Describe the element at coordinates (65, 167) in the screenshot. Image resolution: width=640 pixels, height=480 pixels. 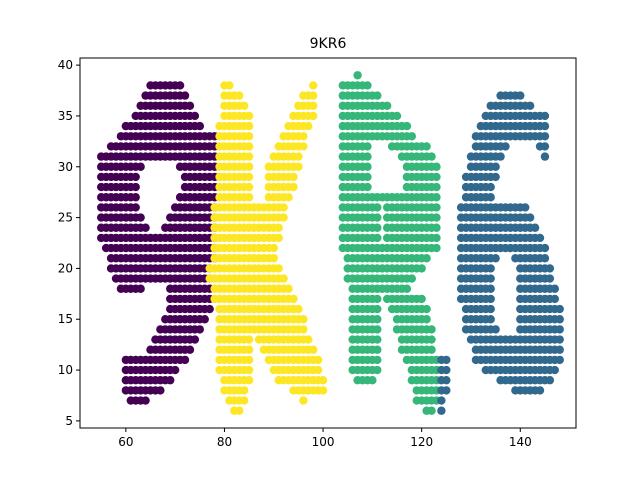
I see `y-tick-label: 30` at that location.